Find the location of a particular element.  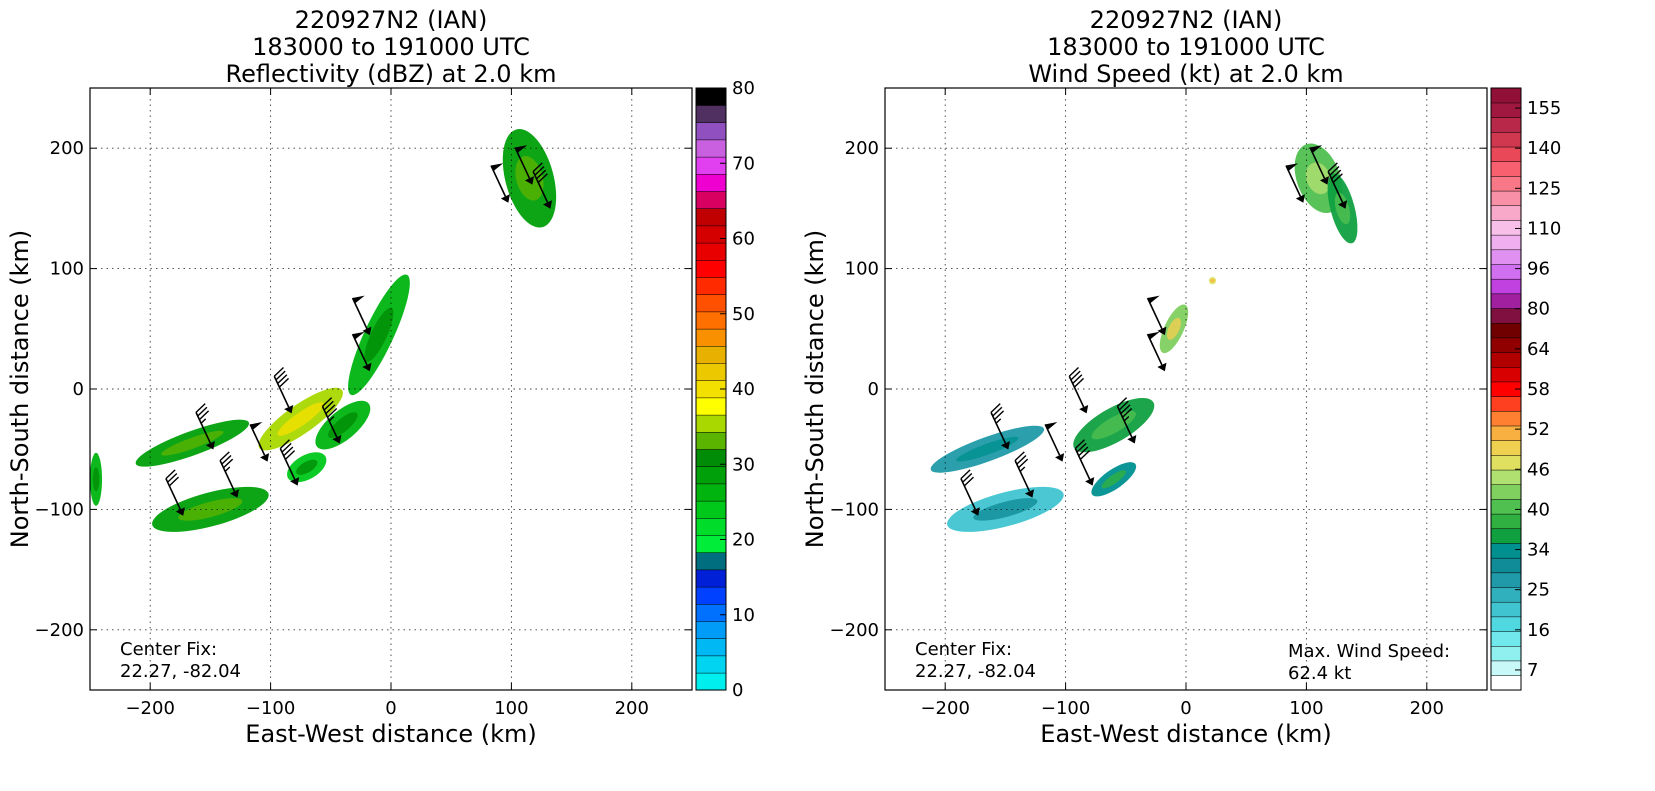

y-tick-label: −100 is located at coordinates (59, 509).